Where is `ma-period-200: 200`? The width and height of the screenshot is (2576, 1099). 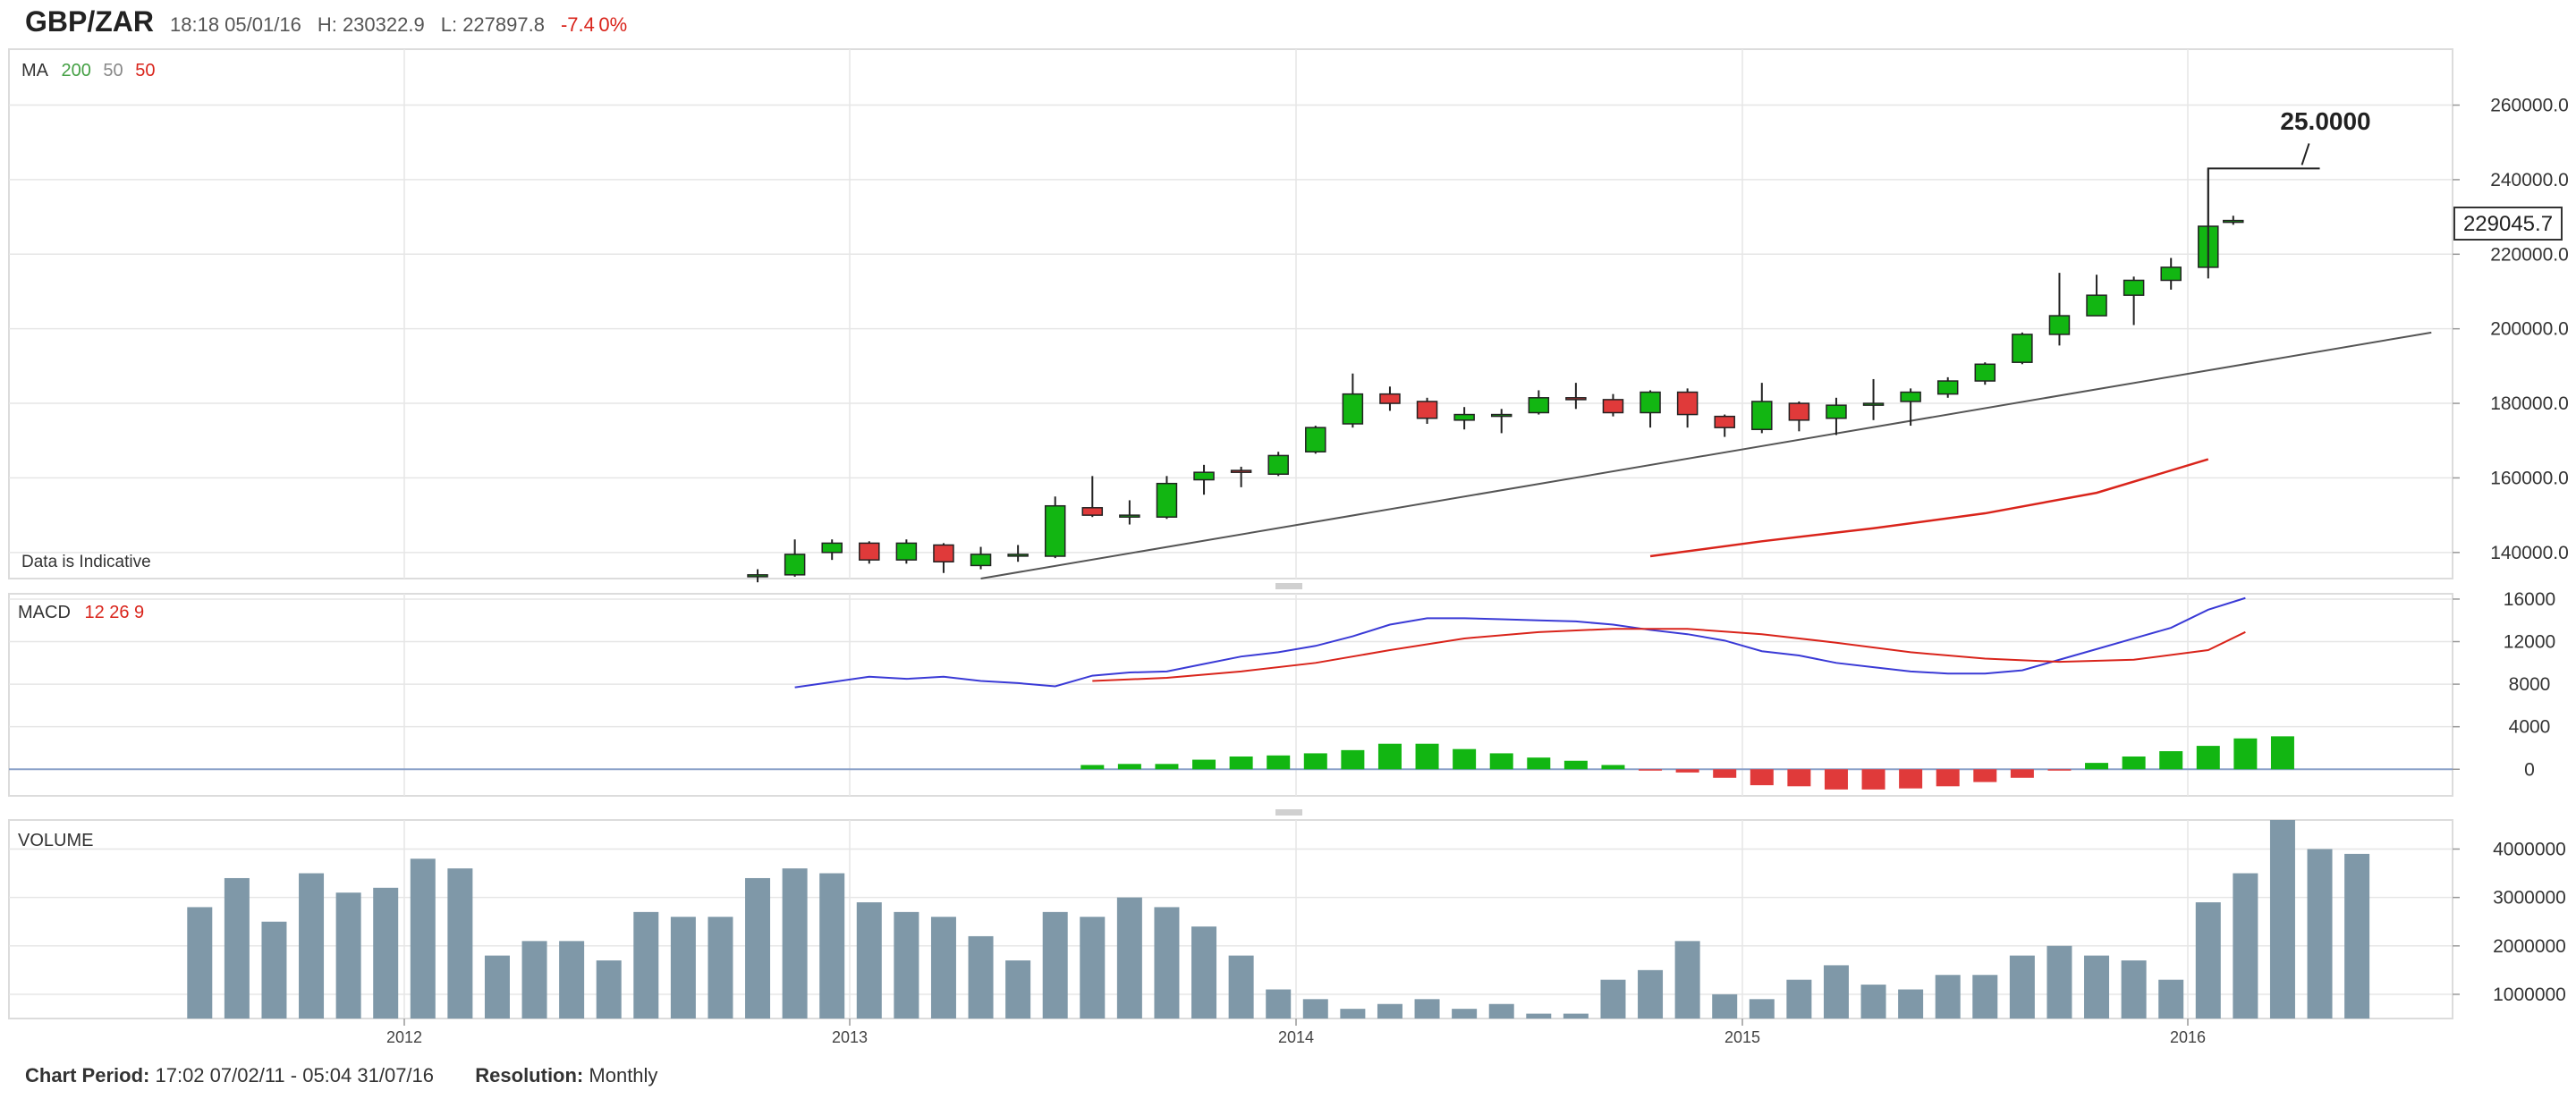 ma-period-200: 200 is located at coordinates (75, 70).